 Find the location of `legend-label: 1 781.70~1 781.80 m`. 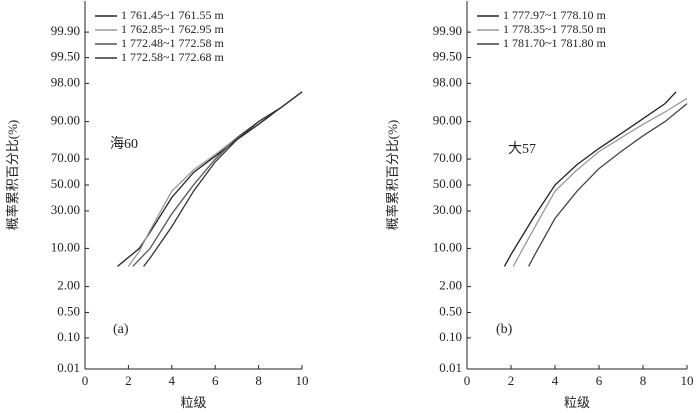

legend-label: 1 781.70~1 781.80 m is located at coordinates (554, 43).